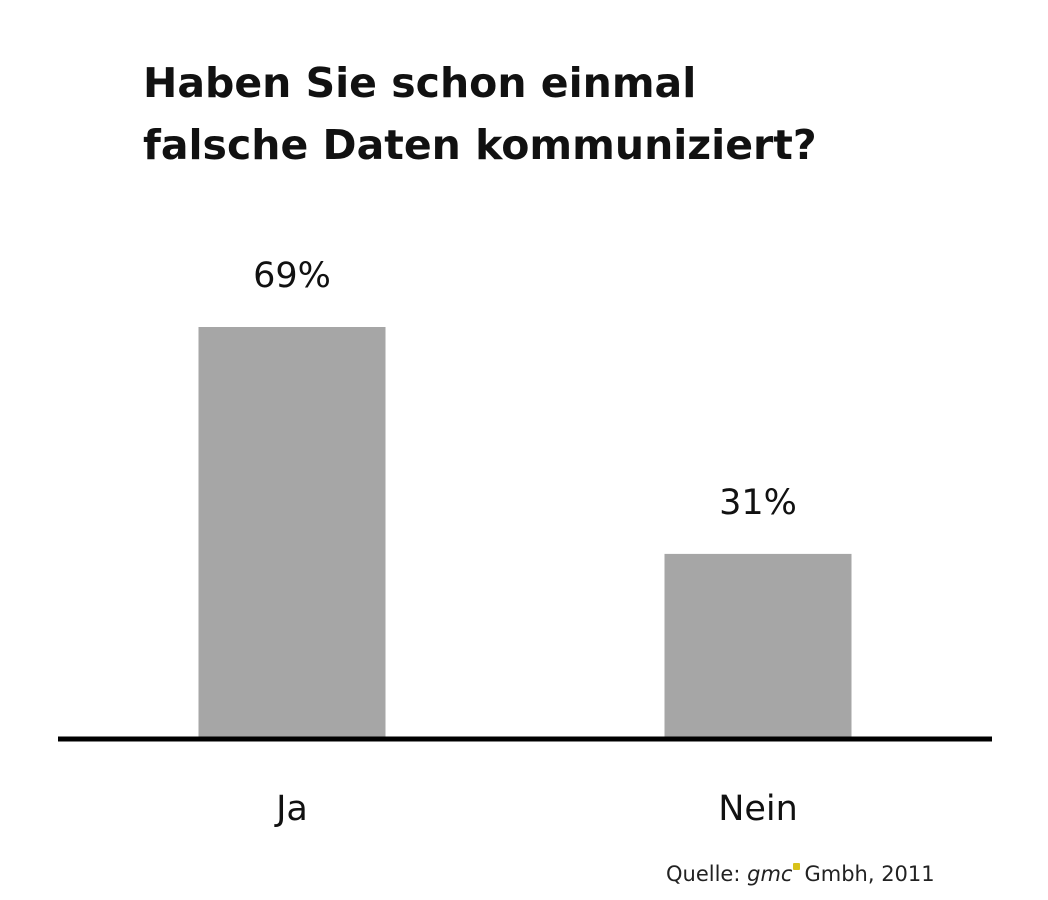  Describe the element at coordinates (291, 809) in the screenshot. I see `category-label-ja: Ja` at that location.